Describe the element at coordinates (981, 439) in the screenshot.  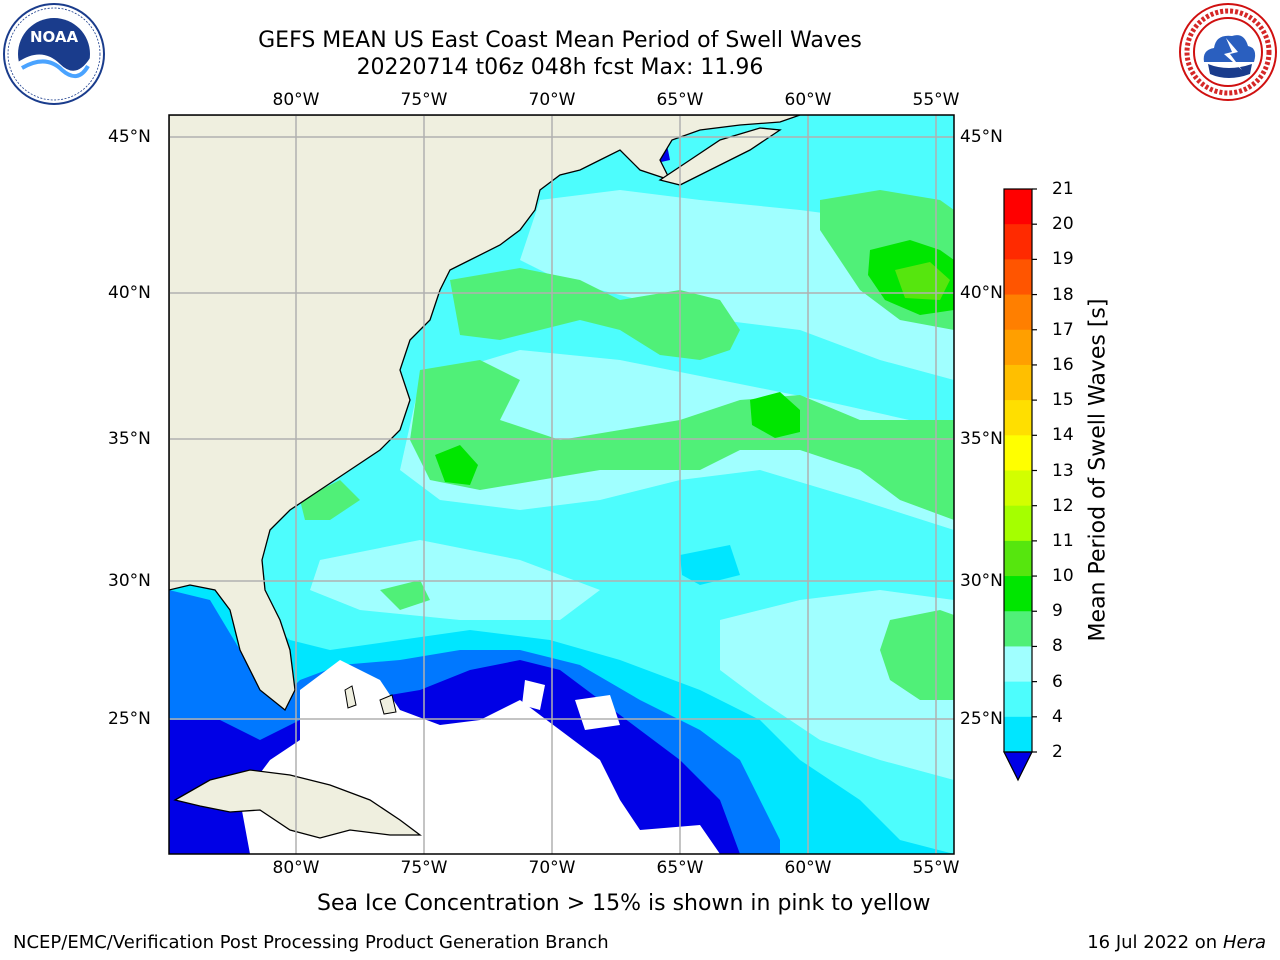
I see `lat-tick-right: 35°N` at that location.